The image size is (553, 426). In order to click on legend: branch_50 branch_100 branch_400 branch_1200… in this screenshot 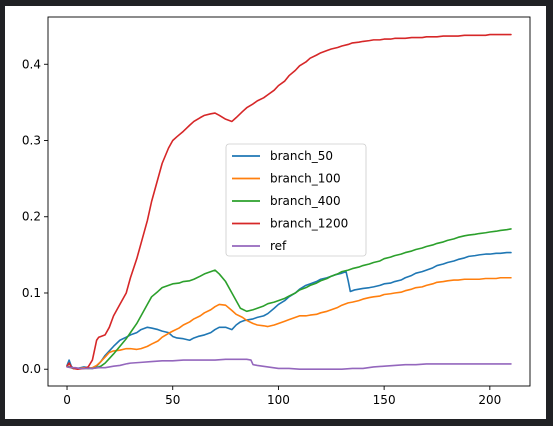, I will do `click(296, 200)`.